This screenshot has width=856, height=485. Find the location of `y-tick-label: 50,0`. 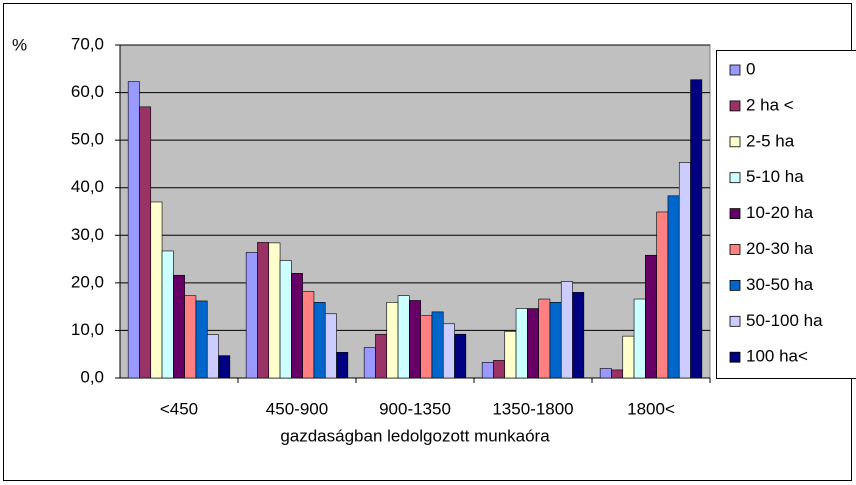

y-tick-label: 50,0 is located at coordinates (87, 139).